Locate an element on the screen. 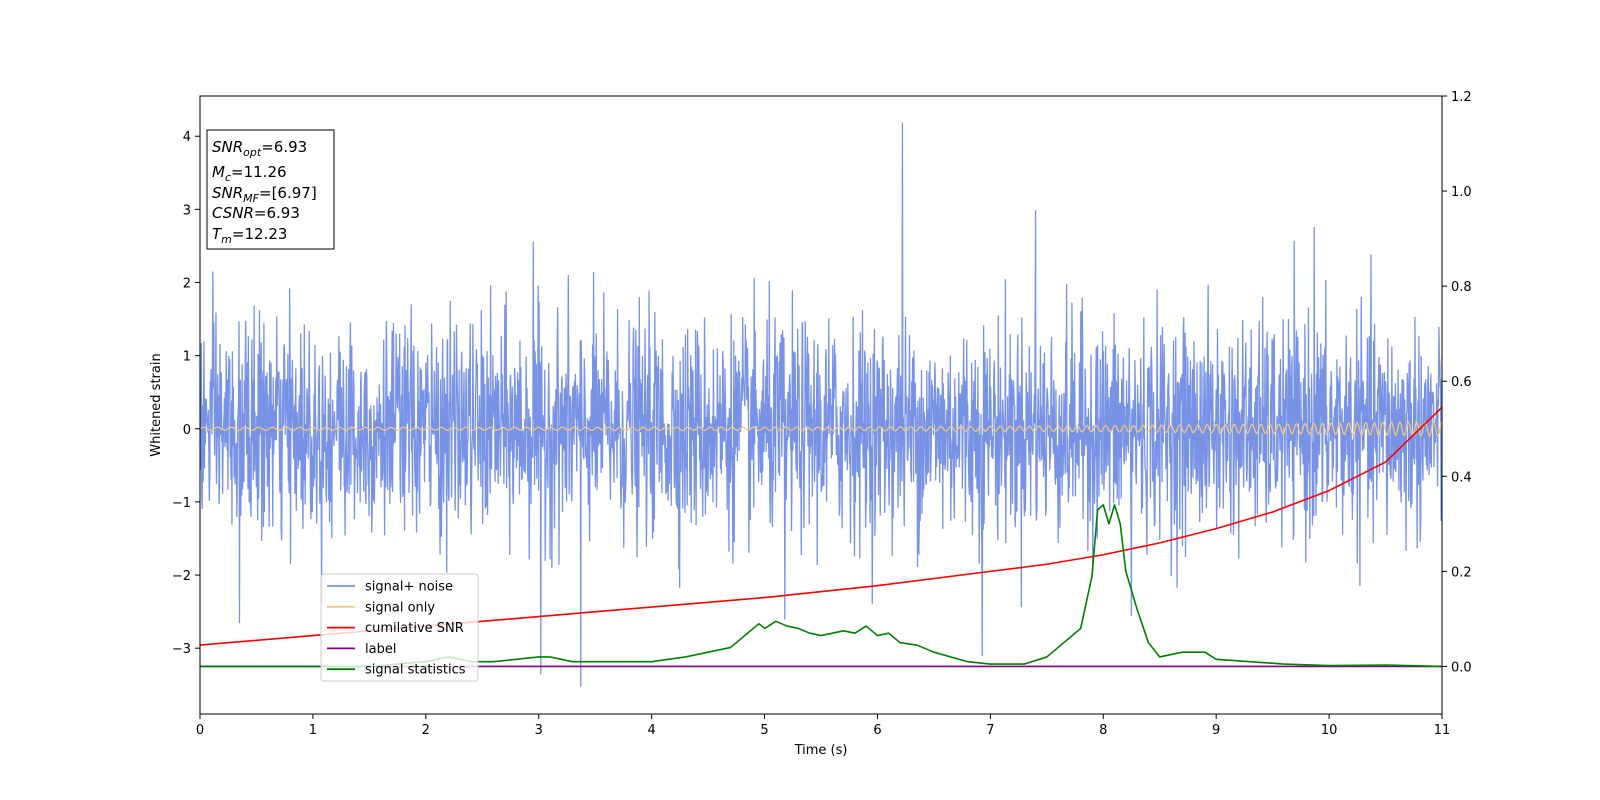  info-box-line: SNRMF=[6.97] is located at coordinates (264, 194).